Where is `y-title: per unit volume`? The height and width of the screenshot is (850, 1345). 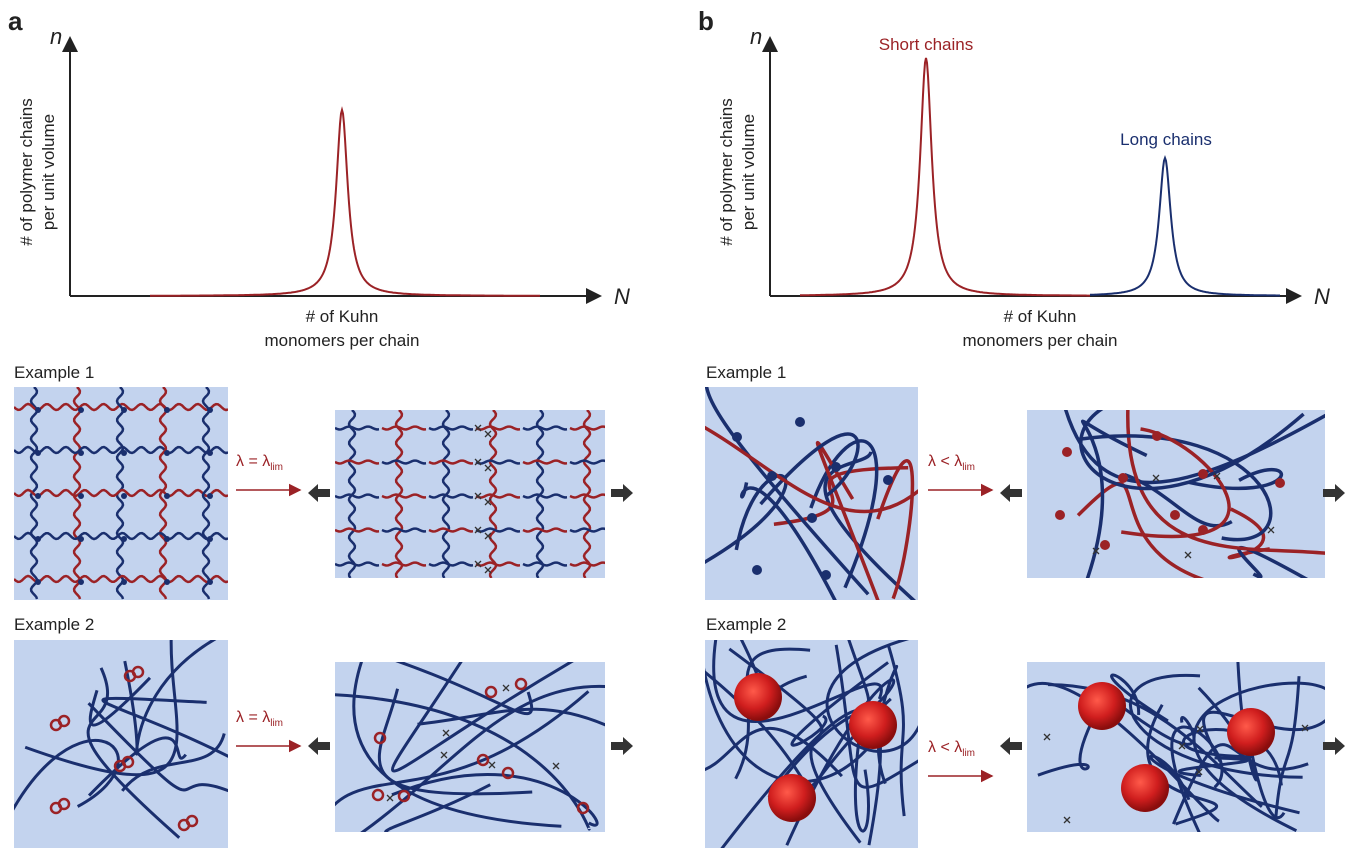
y-title: per unit volume is located at coordinates (748, 172).